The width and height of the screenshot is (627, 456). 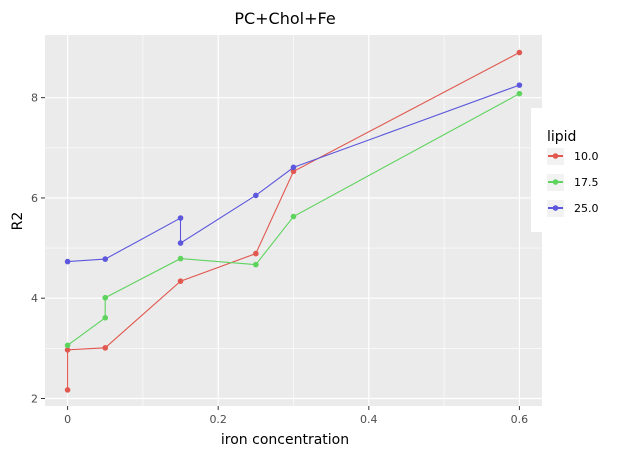 What do you see at coordinates (555, 156) in the screenshot?
I see `legend-point-10.0` at bounding box center [555, 156].